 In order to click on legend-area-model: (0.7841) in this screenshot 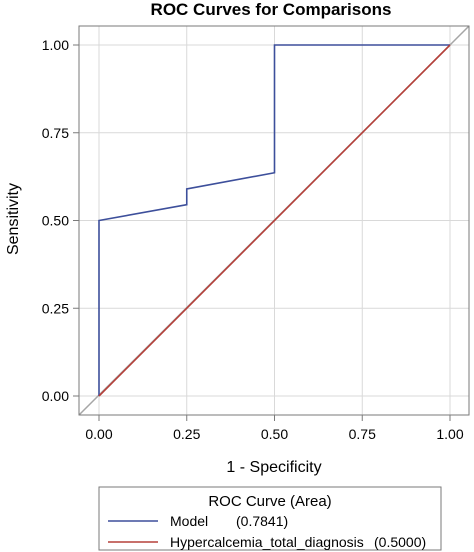, I will do `click(262, 521)`.